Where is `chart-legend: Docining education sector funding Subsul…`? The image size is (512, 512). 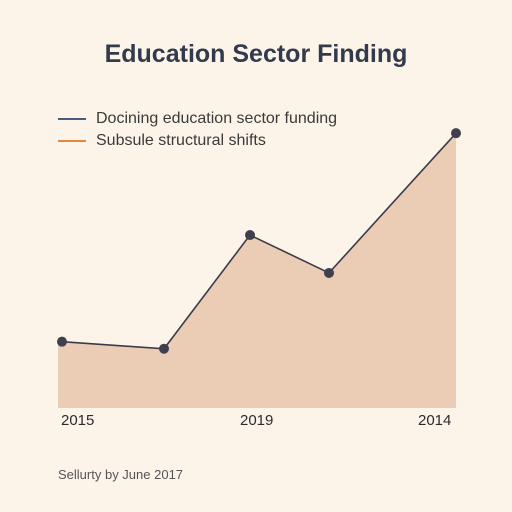 chart-legend: Docining education sector funding Subsul… is located at coordinates (197, 130).